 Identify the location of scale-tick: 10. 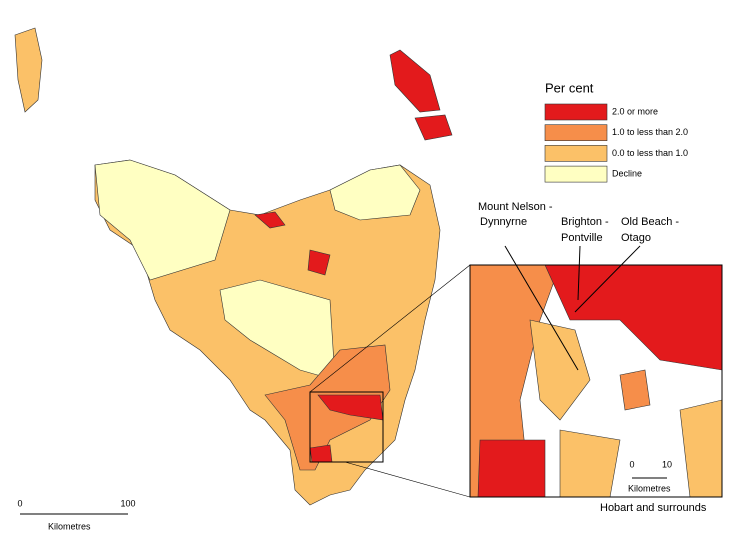
(667, 464).